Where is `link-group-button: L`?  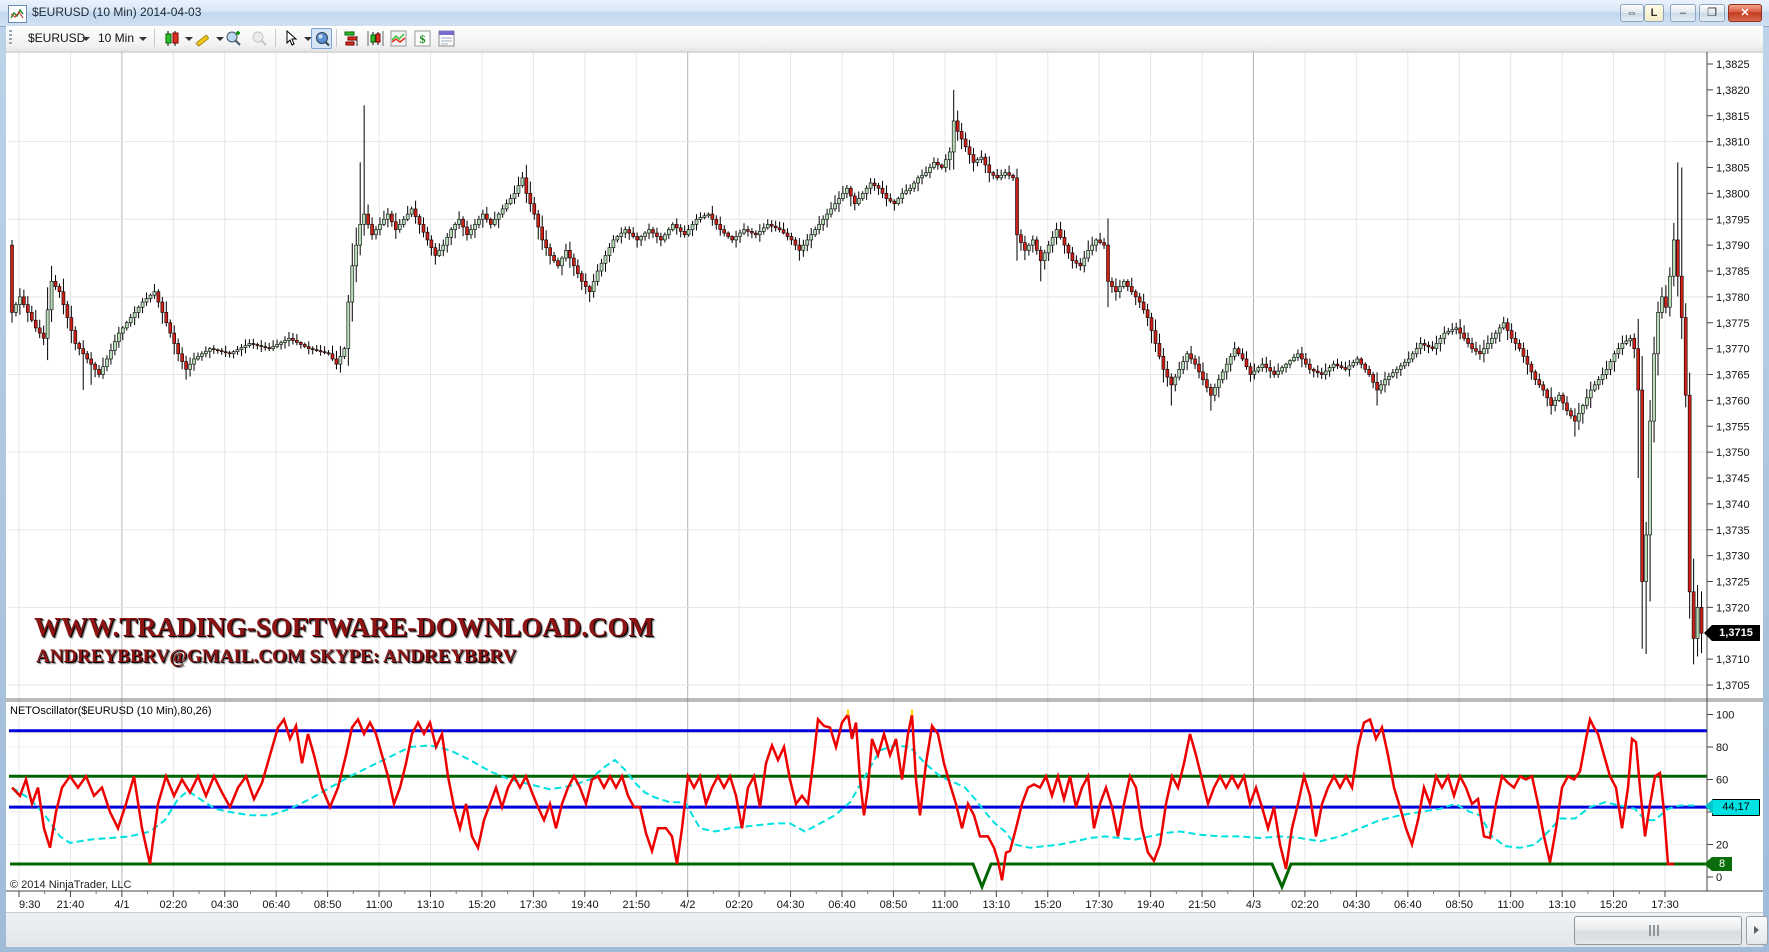
link-group-button: L is located at coordinates (1654, 13).